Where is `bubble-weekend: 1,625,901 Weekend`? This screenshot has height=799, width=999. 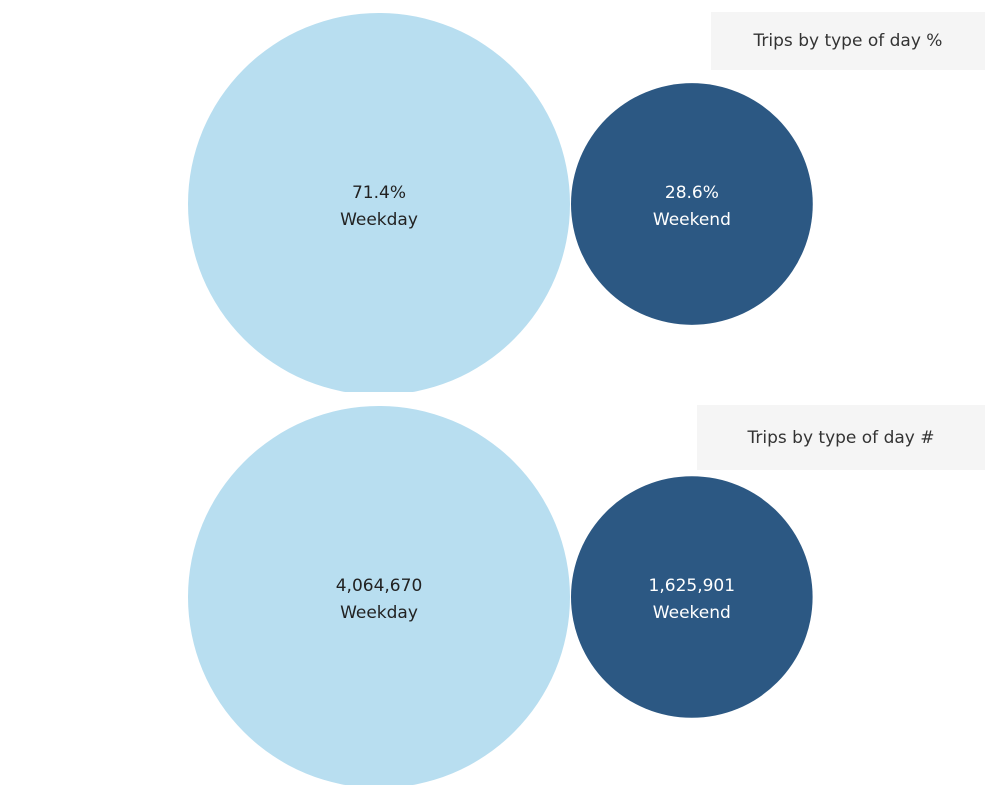 bubble-weekend: 1,625,901 Weekend is located at coordinates (692, 597).